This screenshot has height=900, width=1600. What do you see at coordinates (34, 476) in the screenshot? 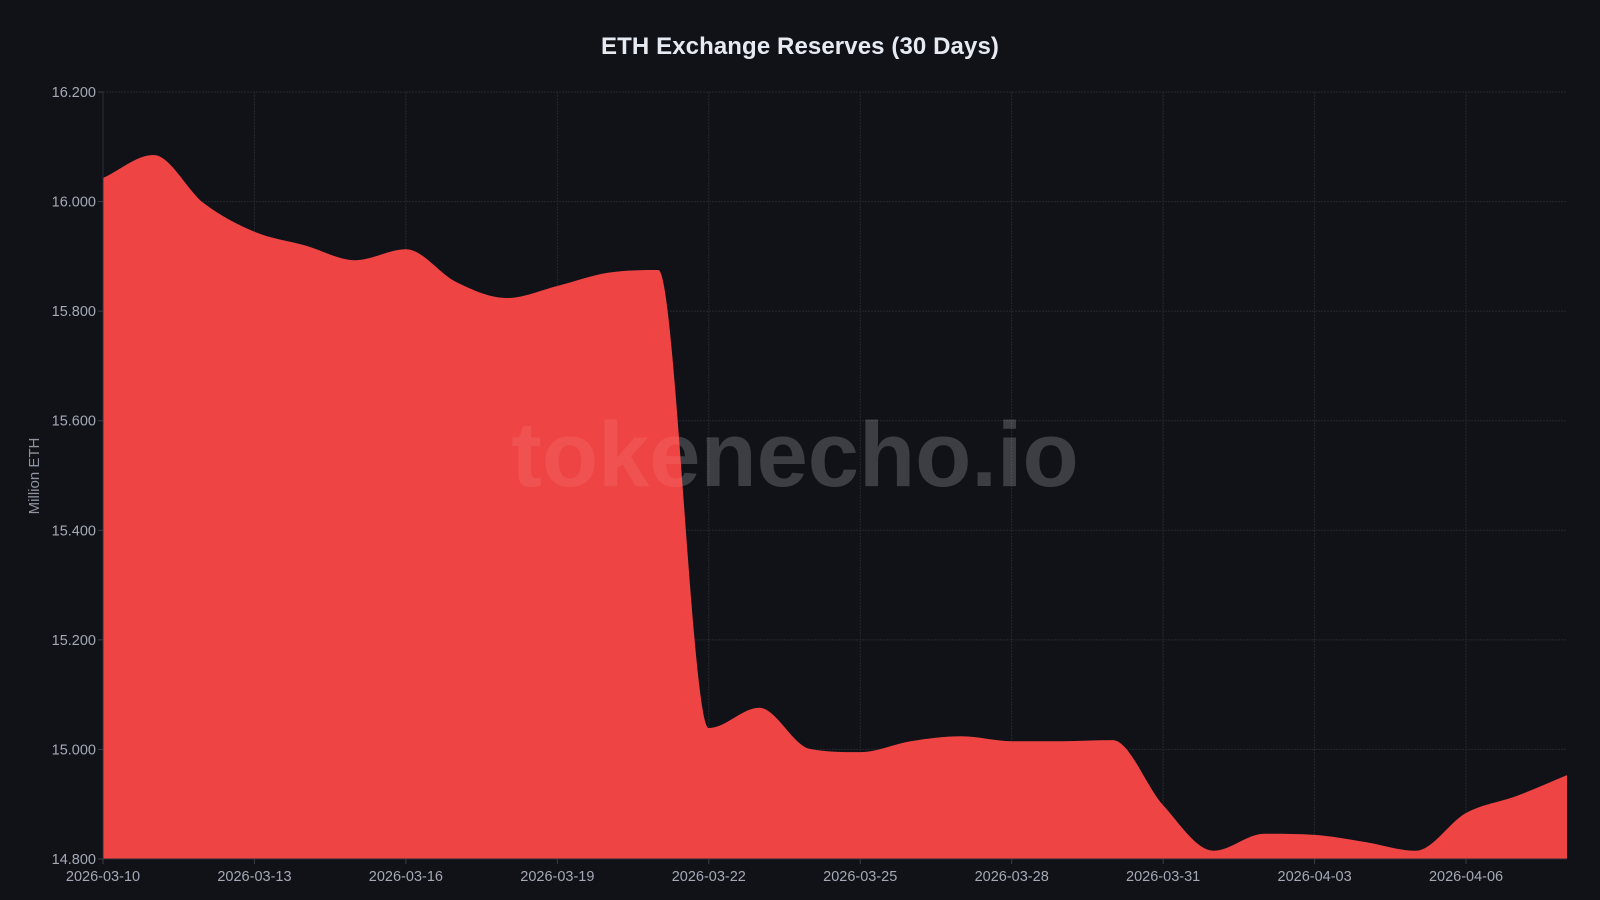
I see `y-axis-title: Million ETH` at bounding box center [34, 476].